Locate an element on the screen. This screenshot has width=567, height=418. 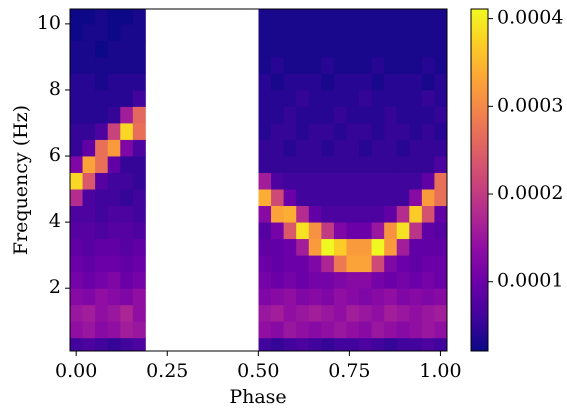
x-tick-label: 0.50 is located at coordinates (258, 371).